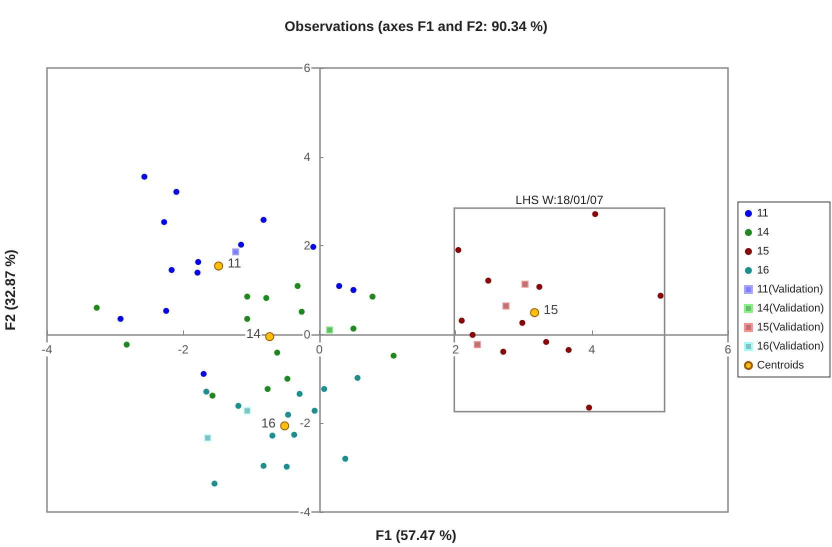  I want to click on x-tick-label: 0, so click(320, 349).